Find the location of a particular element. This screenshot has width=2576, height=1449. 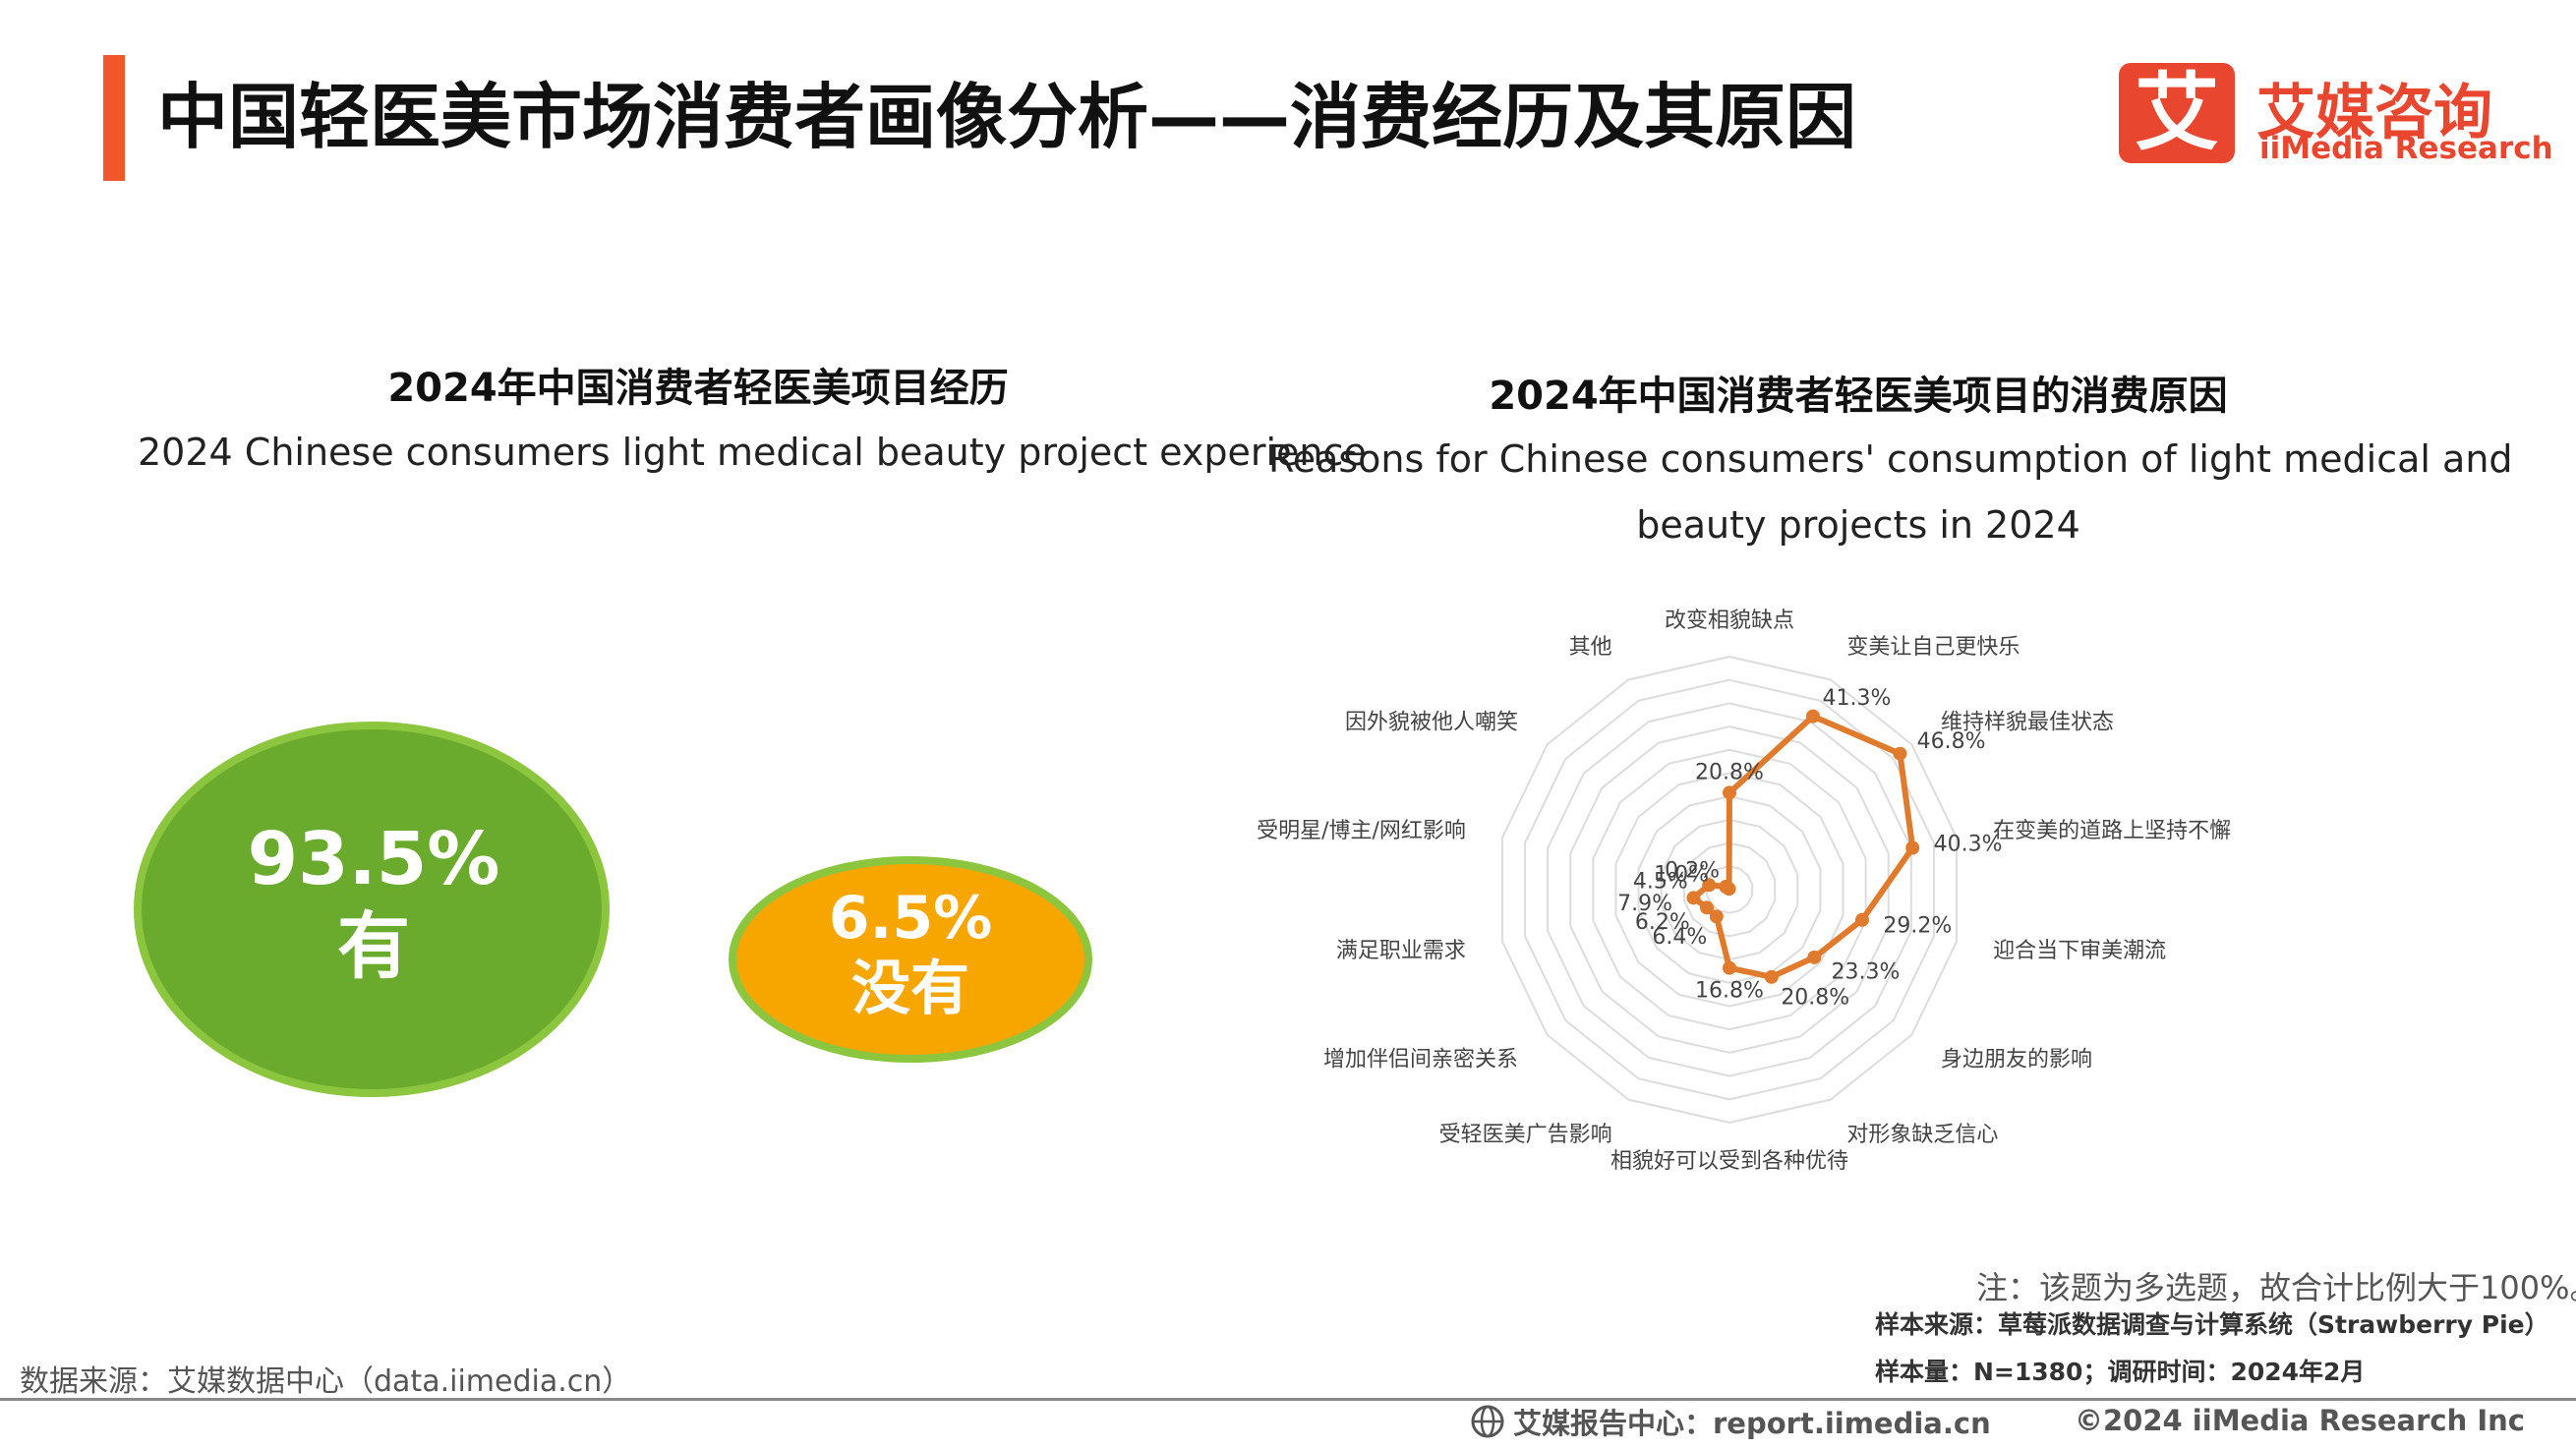

title-accent-bar is located at coordinates (114, 118).